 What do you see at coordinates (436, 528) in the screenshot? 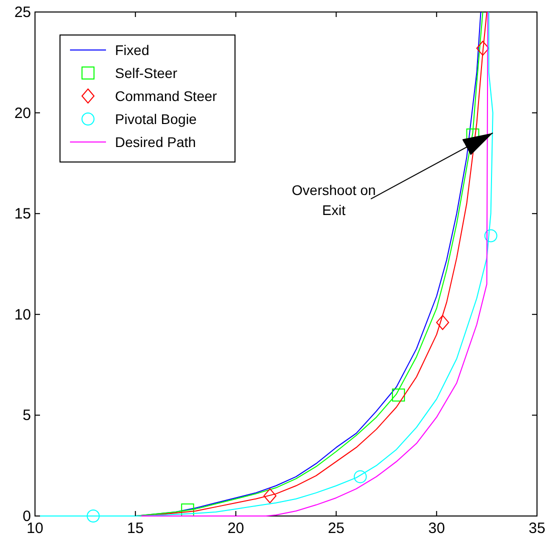
I see `x-tick-label: 30` at bounding box center [436, 528].